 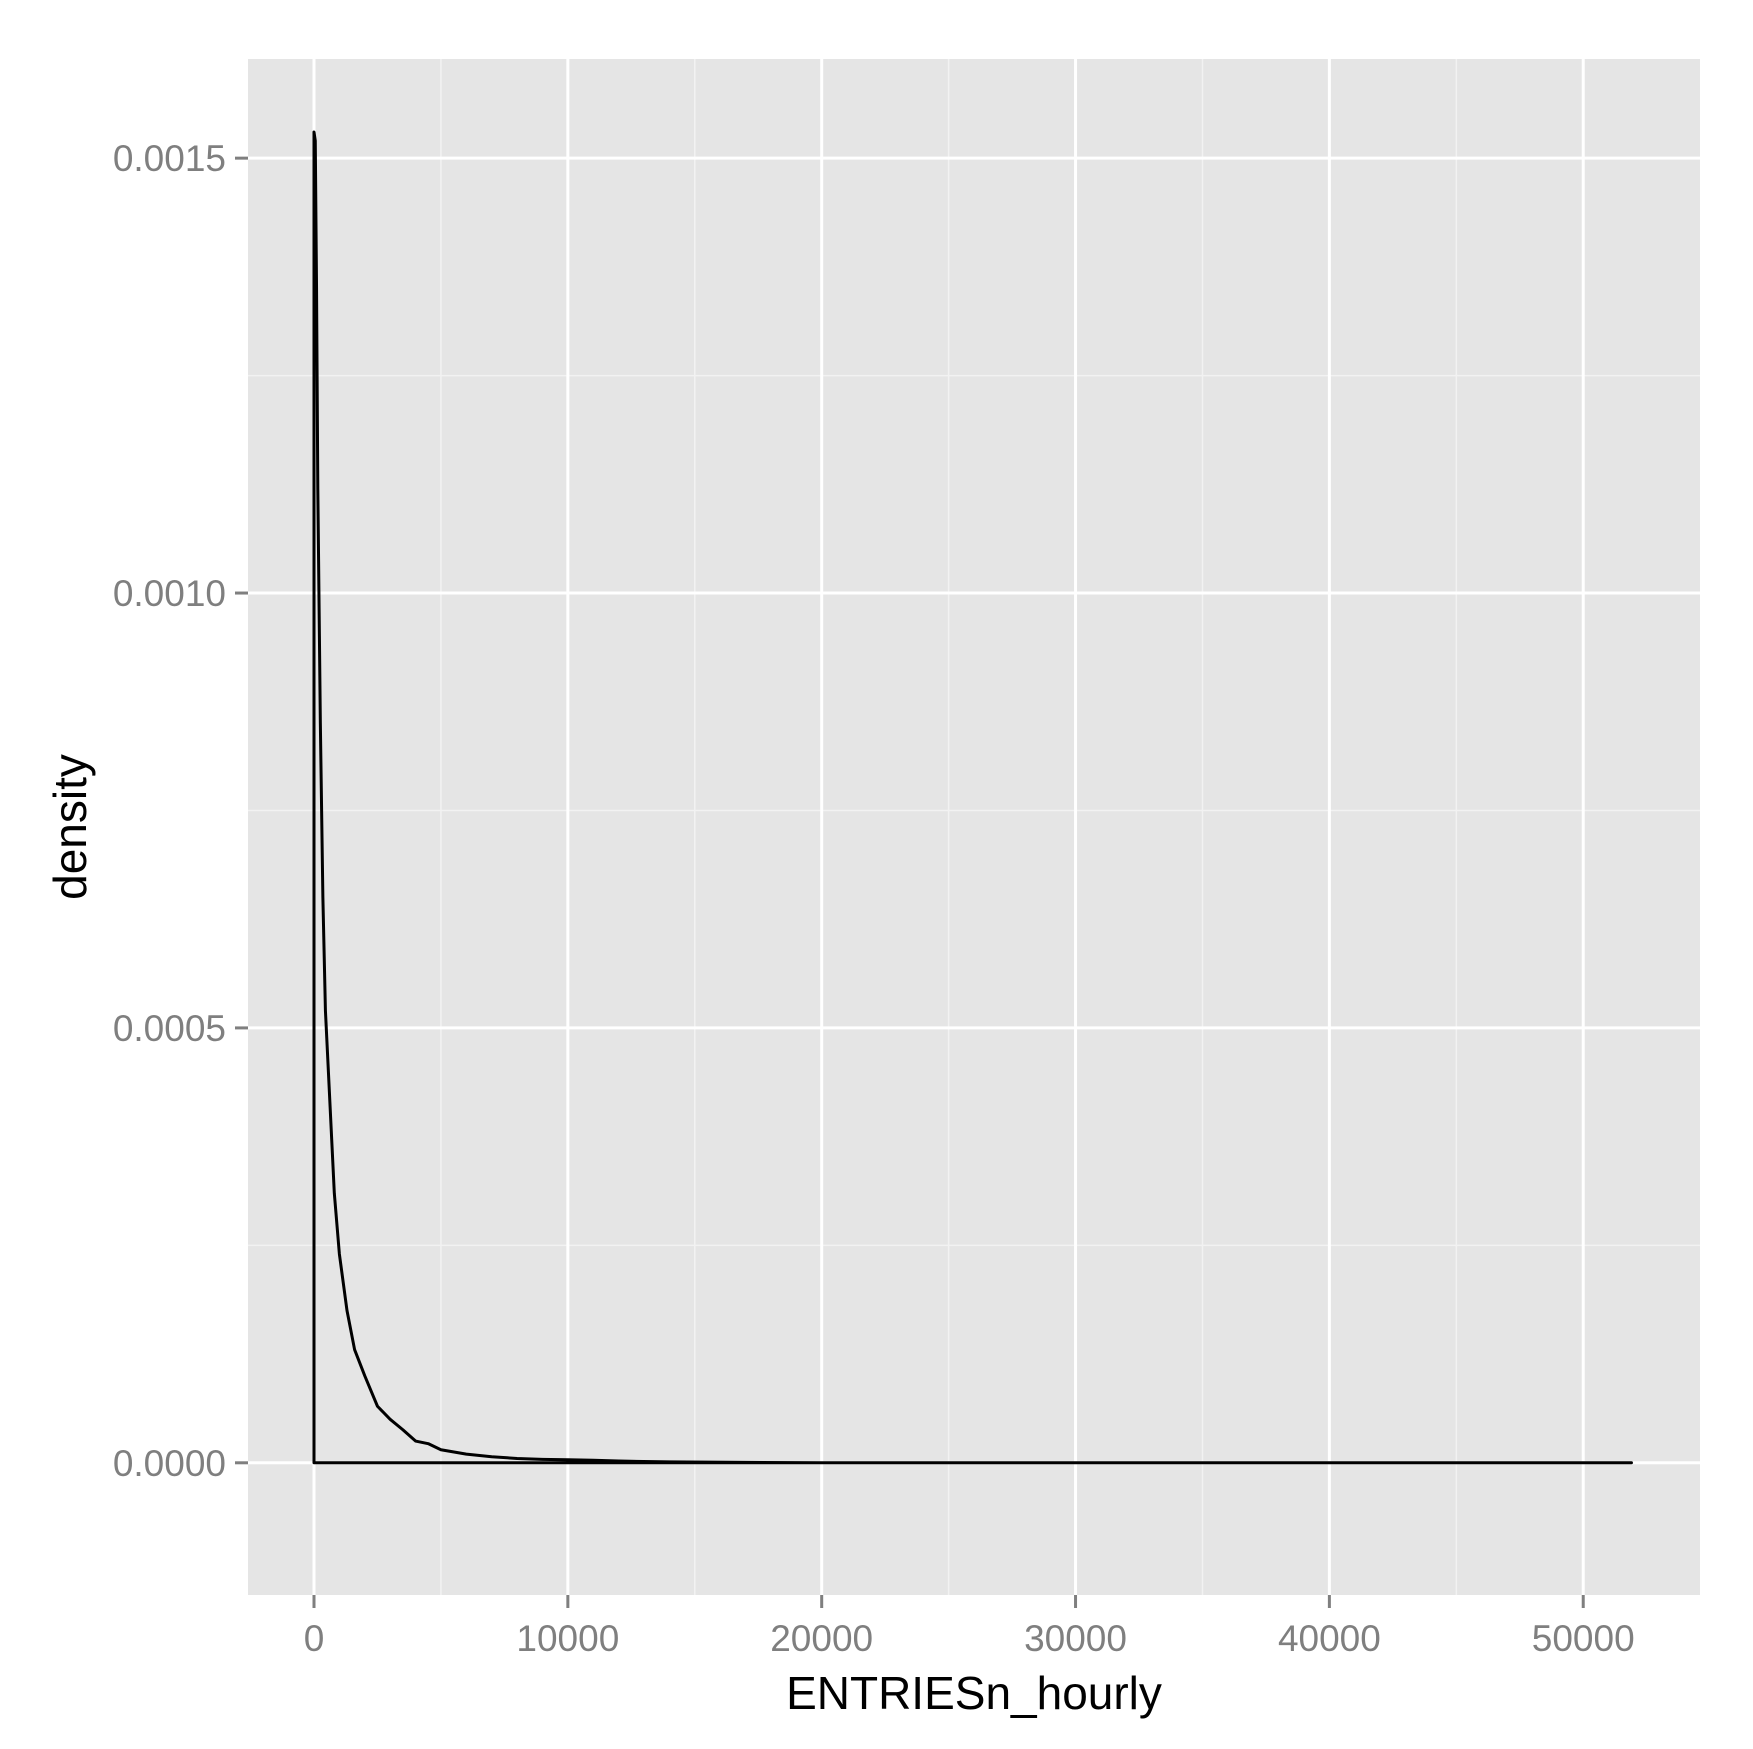 What do you see at coordinates (169, 1463) in the screenshot?
I see `y-tick-label: 0.0000` at bounding box center [169, 1463].